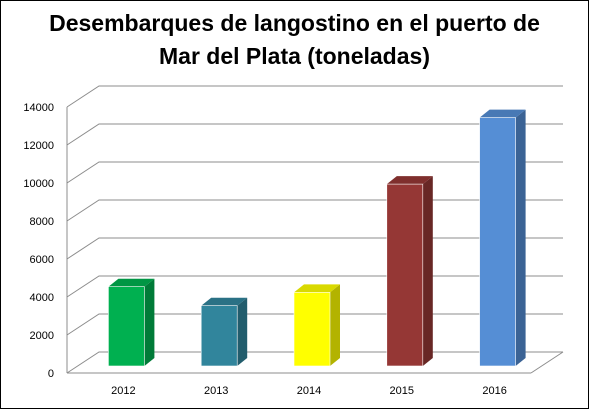  I want to click on bar-2012, so click(131, 322).